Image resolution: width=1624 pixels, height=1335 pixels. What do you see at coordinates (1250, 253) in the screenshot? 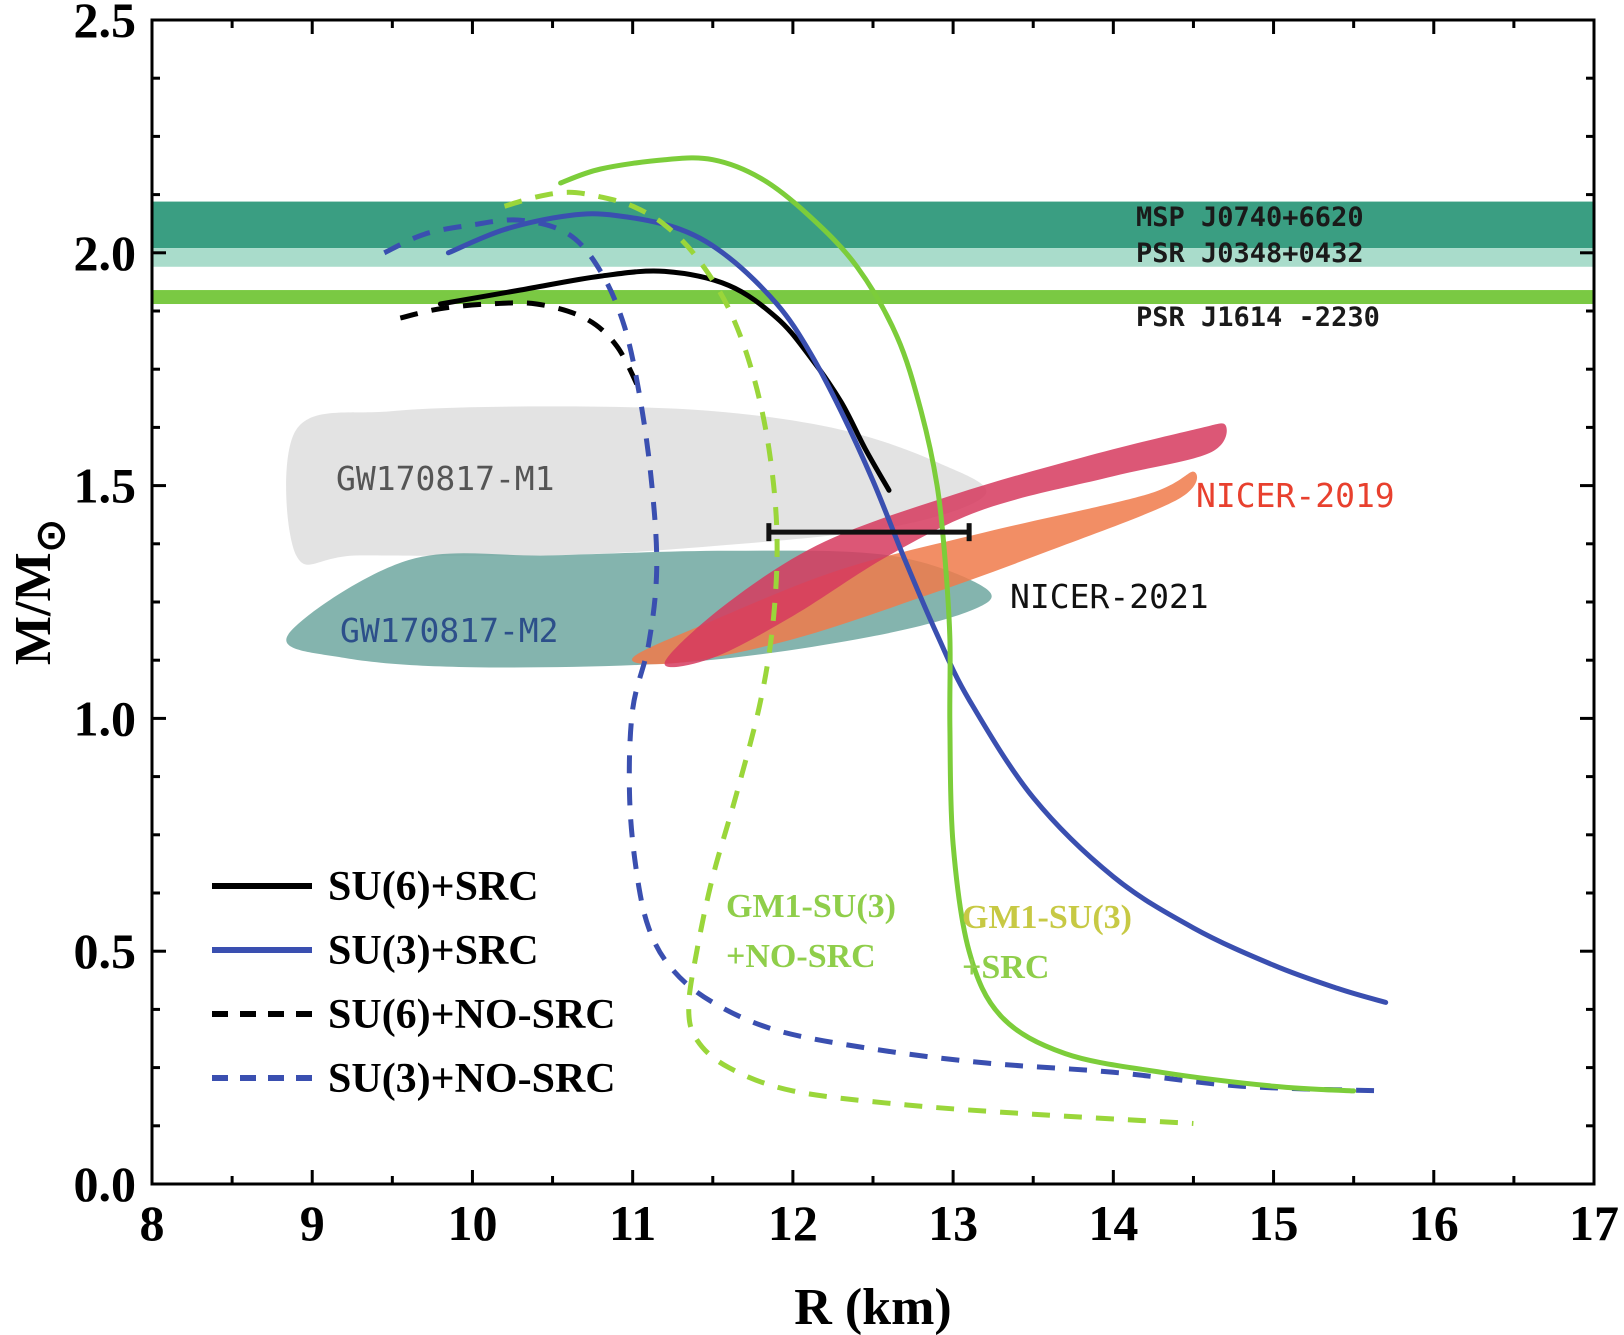
I see `pulsar-band-label: PSR J0348+0432` at bounding box center [1250, 253].